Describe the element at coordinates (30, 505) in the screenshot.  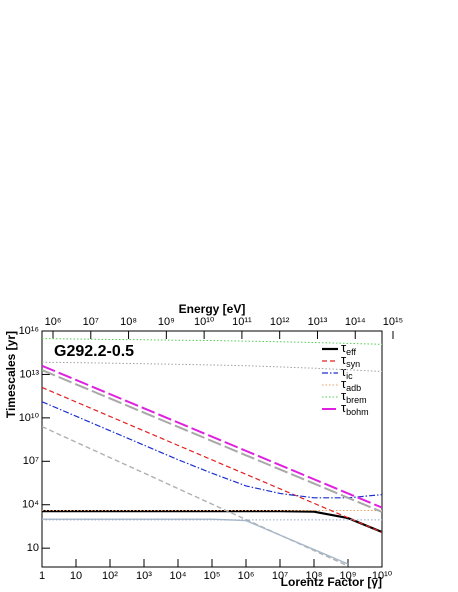
I see `y-tick-label: 10⁴` at that location.